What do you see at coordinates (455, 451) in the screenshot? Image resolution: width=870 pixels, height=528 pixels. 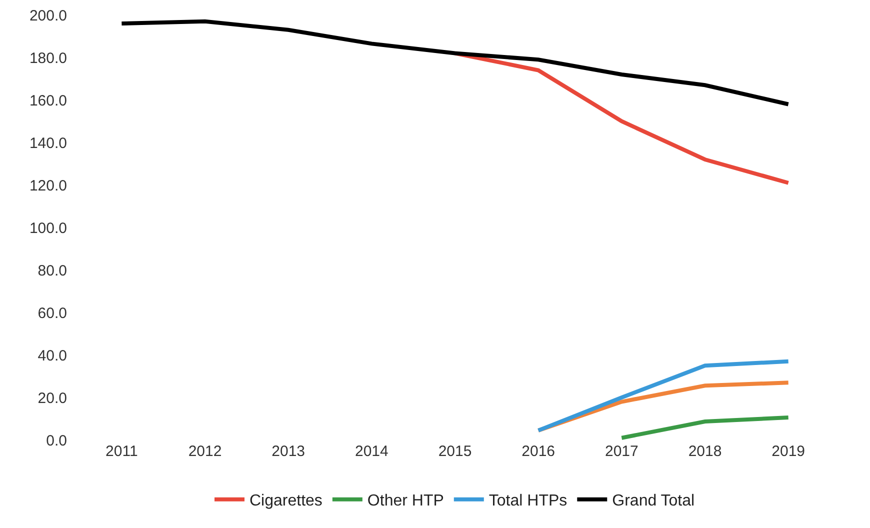 I see `x-tick-label: 2015` at bounding box center [455, 451].